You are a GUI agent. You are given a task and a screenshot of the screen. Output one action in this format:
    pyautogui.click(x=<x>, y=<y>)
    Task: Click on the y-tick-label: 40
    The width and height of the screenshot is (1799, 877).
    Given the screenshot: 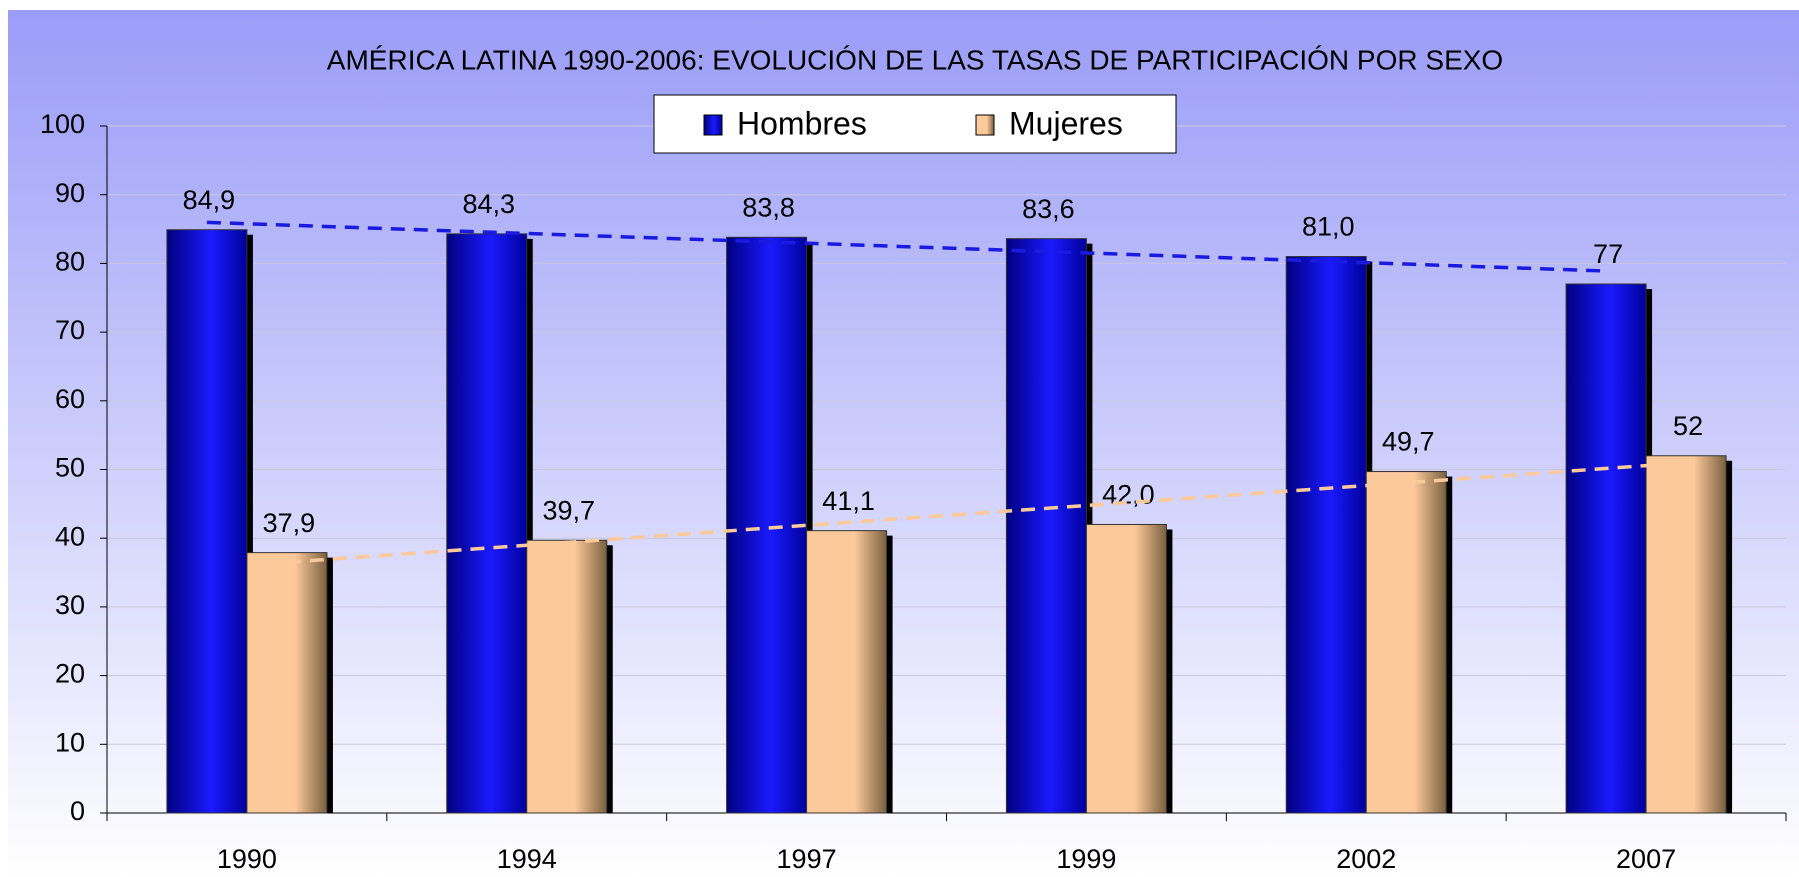 What is the action you would take?
    pyautogui.click(x=70, y=536)
    